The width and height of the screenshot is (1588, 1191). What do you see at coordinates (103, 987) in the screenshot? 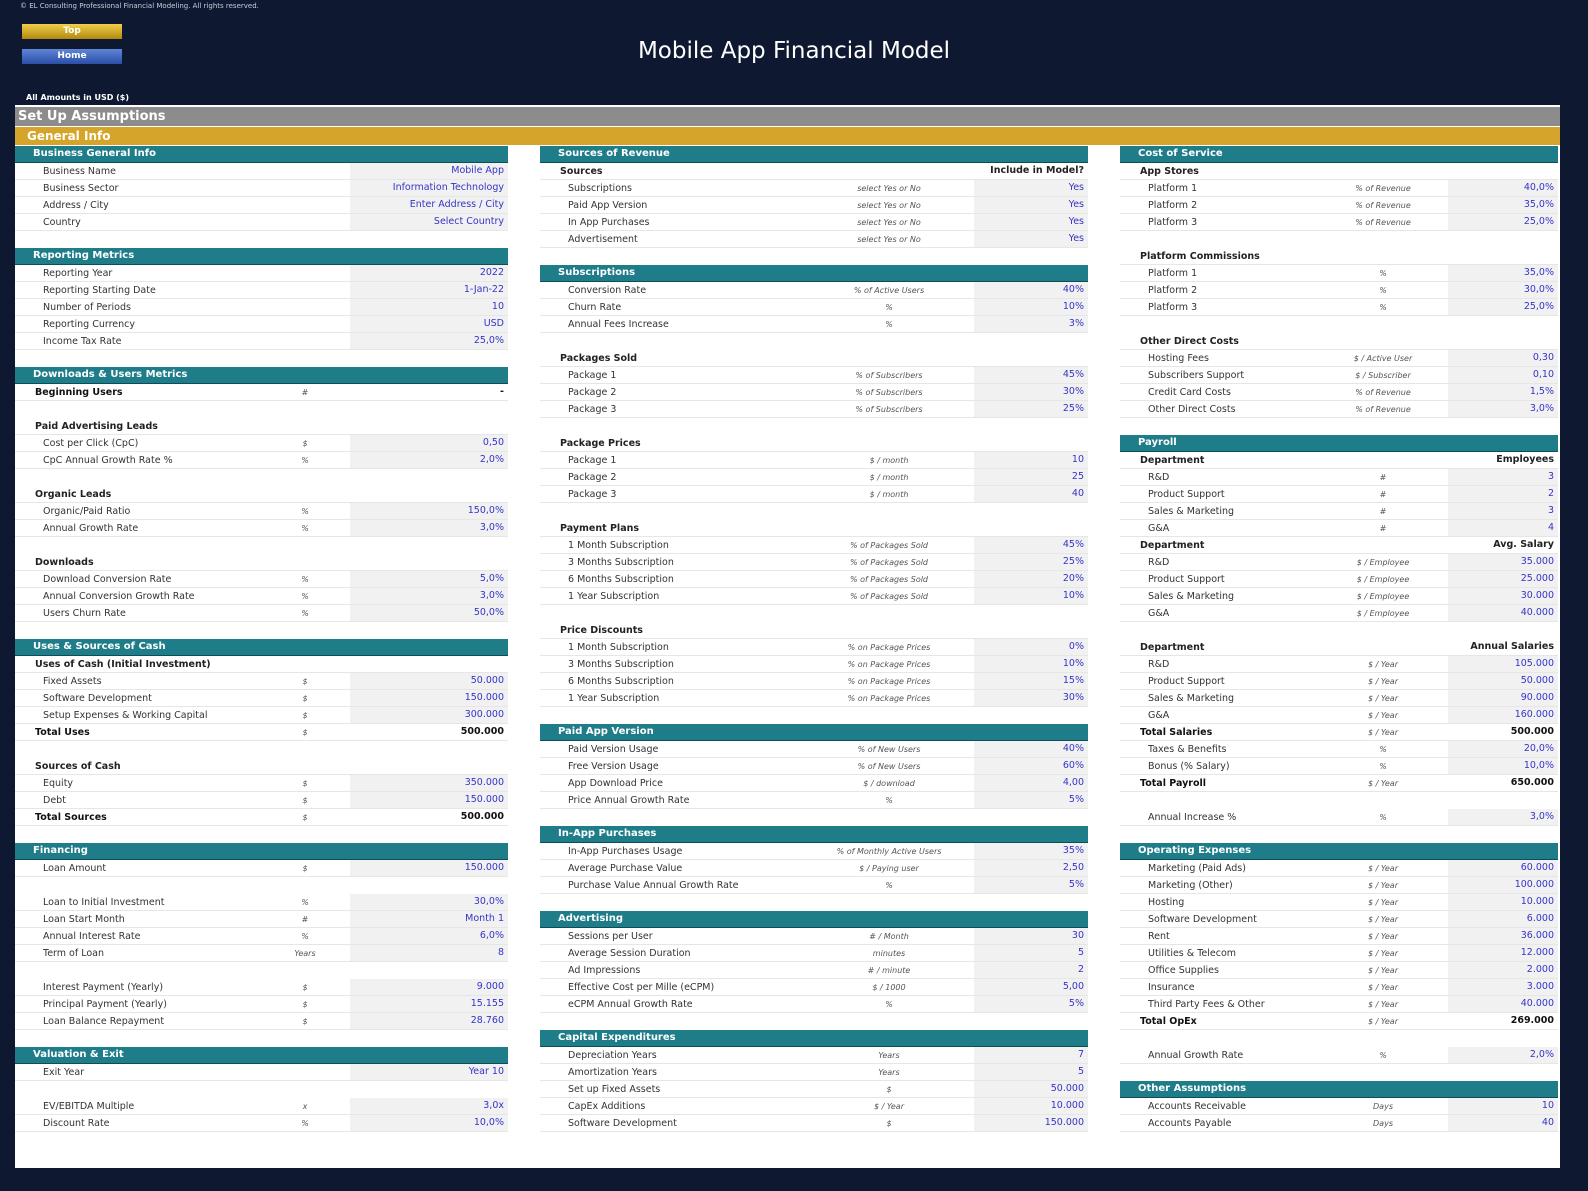
I see `row-label: Interest Payment (Yearly)` at bounding box center [103, 987].